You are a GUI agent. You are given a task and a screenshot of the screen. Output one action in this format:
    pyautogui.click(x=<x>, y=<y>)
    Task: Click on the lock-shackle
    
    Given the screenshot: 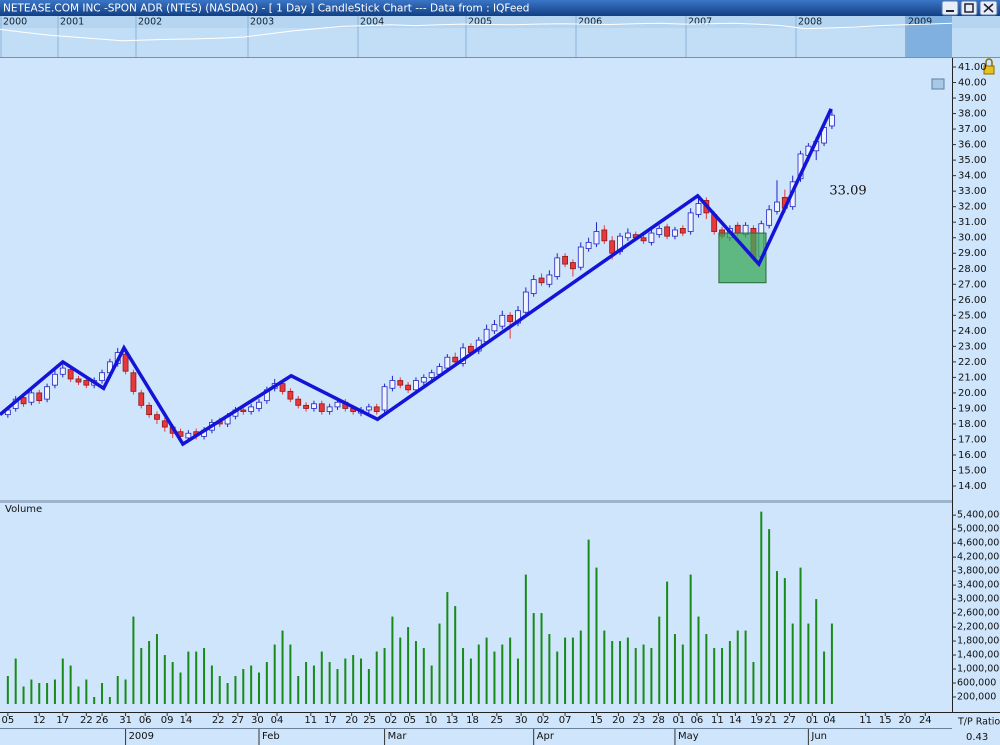 What is the action you would take?
    pyautogui.click(x=989, y=62)
    